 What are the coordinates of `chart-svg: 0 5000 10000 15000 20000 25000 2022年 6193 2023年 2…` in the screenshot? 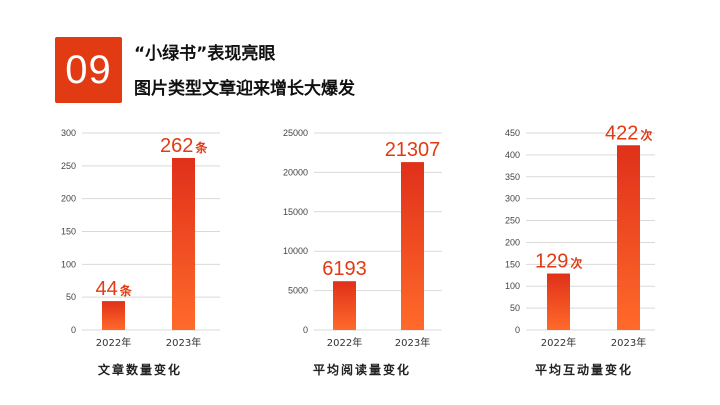 It's located at (362, 238).